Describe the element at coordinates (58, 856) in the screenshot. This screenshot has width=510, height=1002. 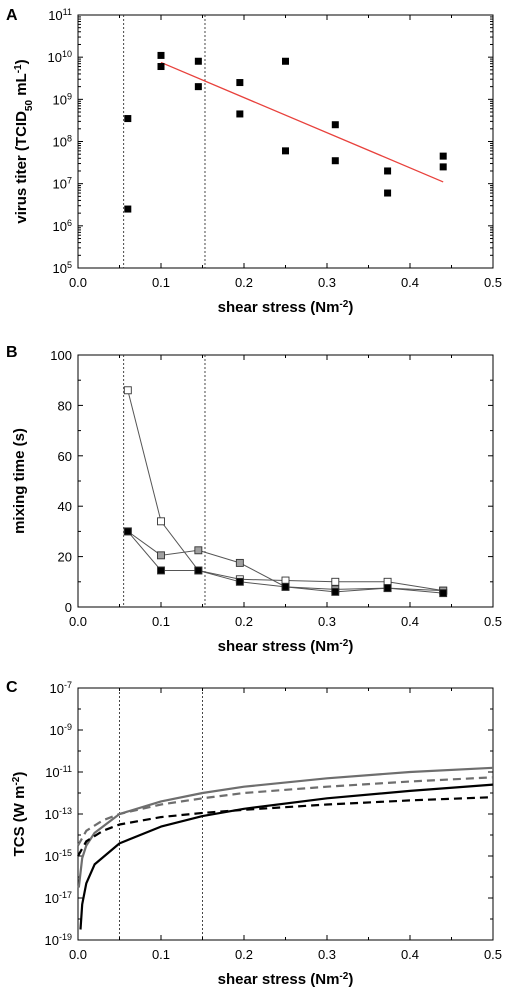
I see `y-tick-label: 10⁻¹⁵` at that location.